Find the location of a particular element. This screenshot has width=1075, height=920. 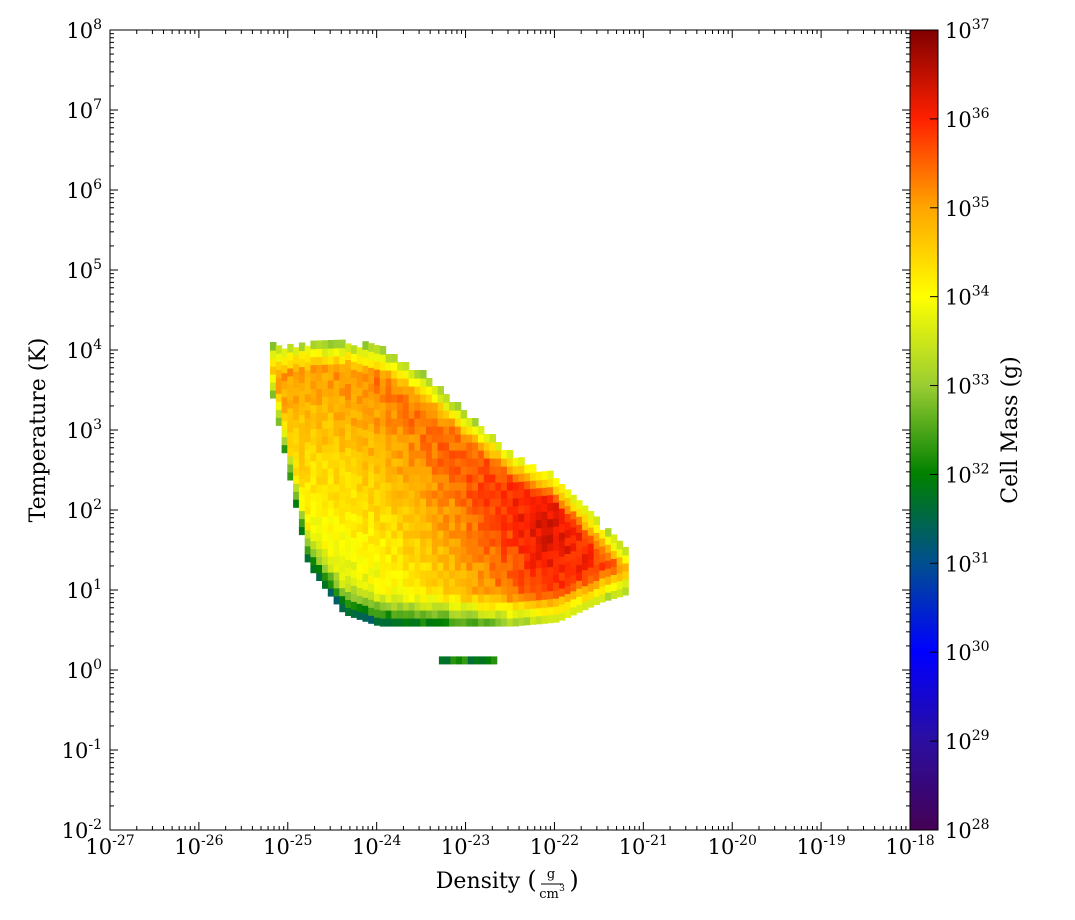

y-axis-label: Temperature (K) is located at coordinates (38, 430).